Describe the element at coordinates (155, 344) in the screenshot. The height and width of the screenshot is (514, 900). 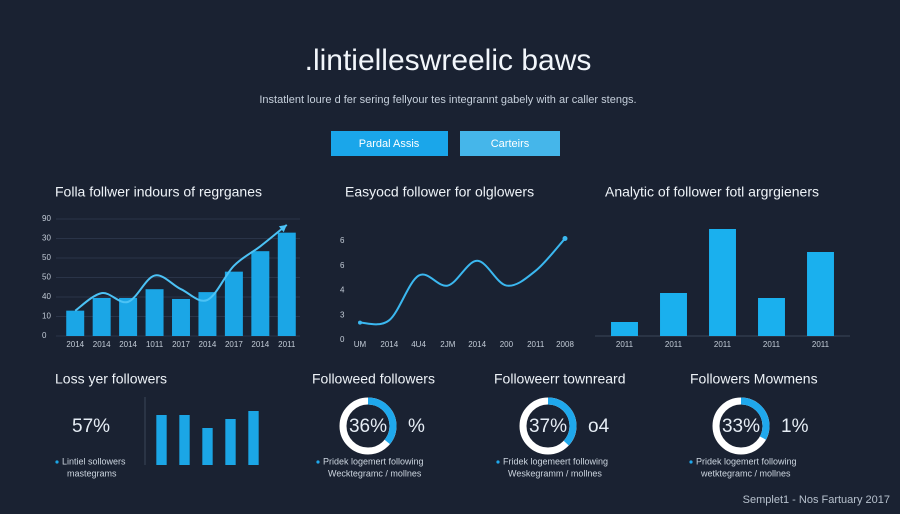
I see `x-tick-label: 1011` at that location.